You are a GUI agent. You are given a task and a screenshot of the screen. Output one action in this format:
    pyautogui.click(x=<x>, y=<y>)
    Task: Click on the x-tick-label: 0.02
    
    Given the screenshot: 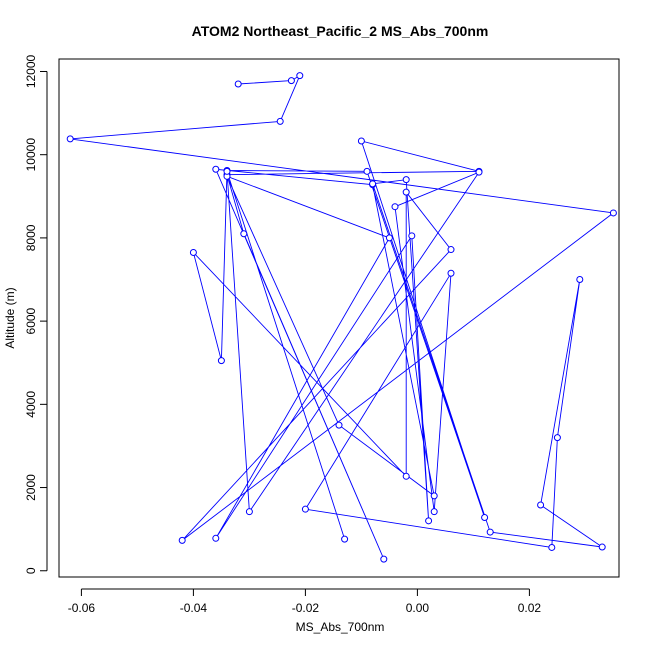 What is the action you would take?
    pyautogui.click(x=530, y=608)
    